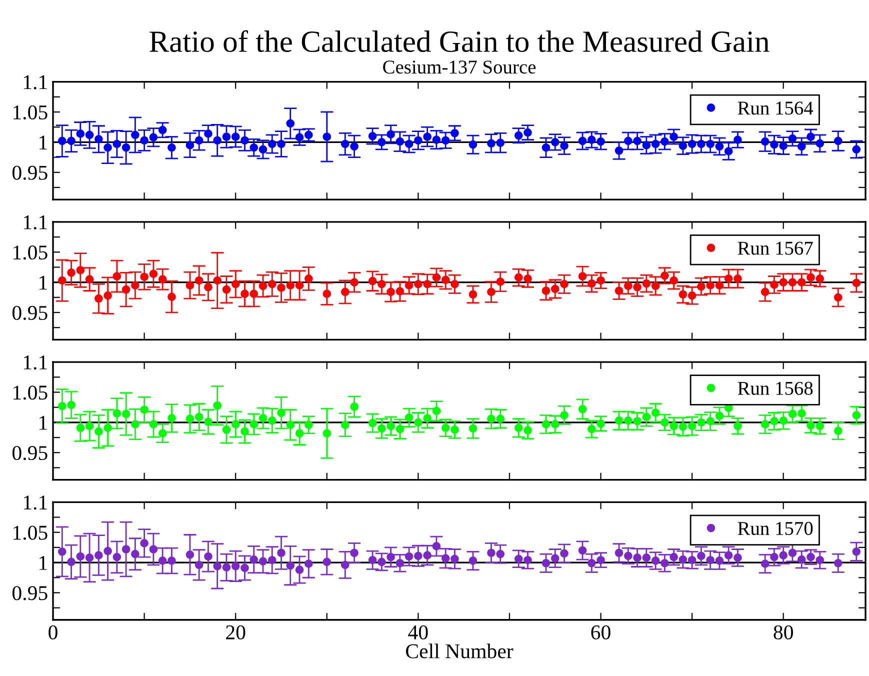 The height and width of the screenshot is (676, 869). Describe the element at coordinates (783, 632) in the screenshot. I see `x-tick-label: 80` at that location.